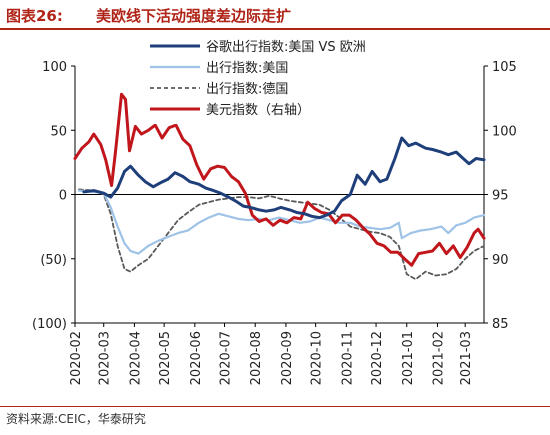  I want to click on right-tick-label: 100, so click(504, 131).